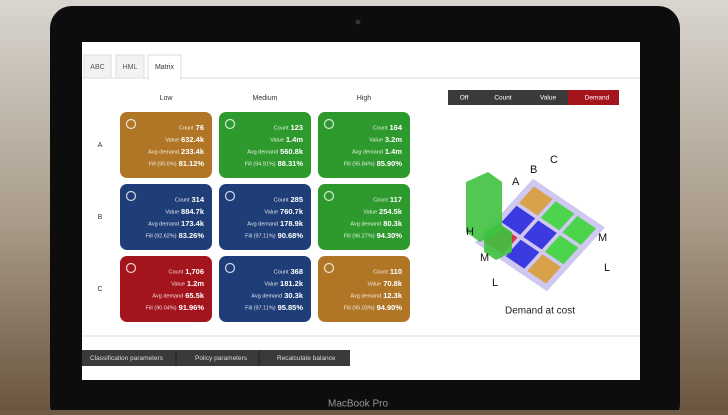 The height and width of the screenshot is (415, 728). What do you see at coordinates (548, 98) in the screenshot?
I see `toggle: Value` at bounding box center [548, 98].